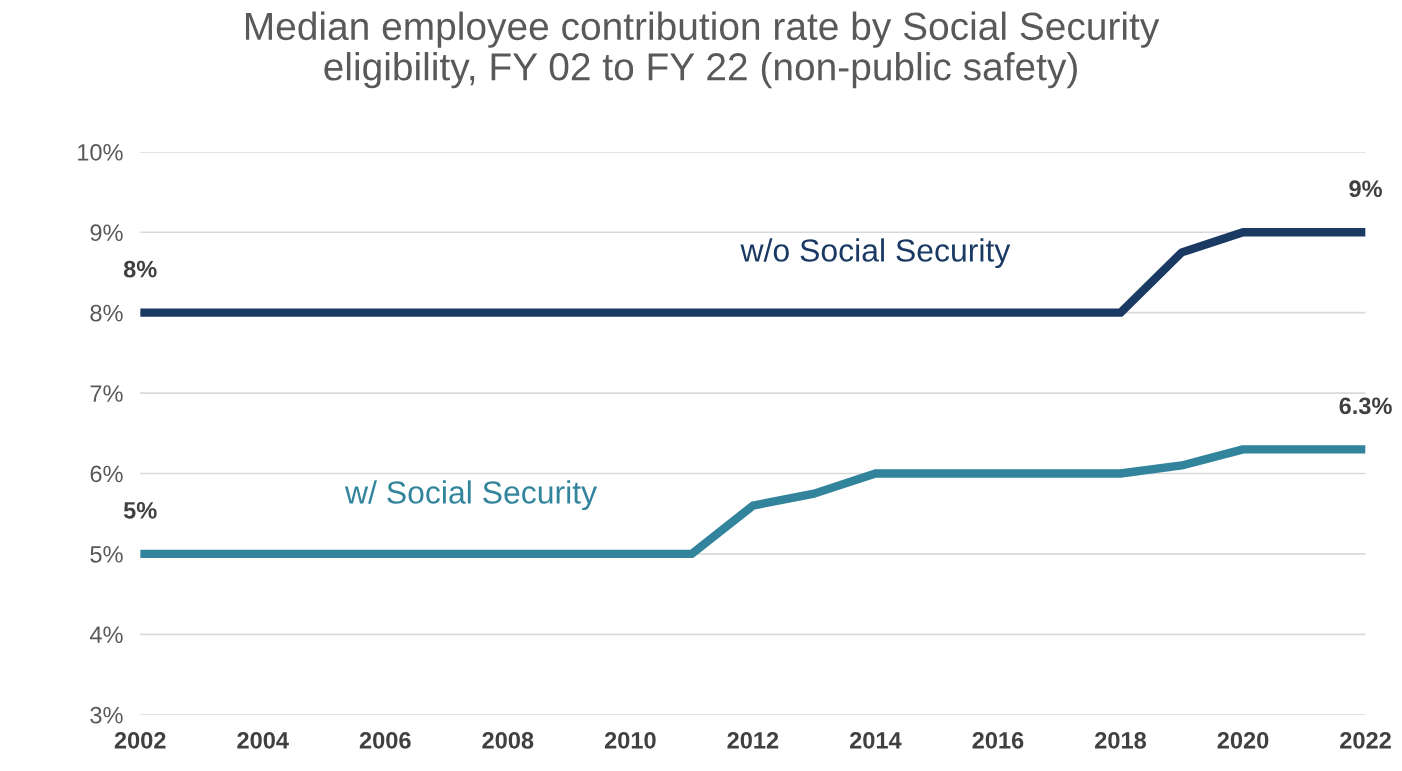 Image resolution: width=1402 pixels, height=771 pixels. What do you see at coordinates (106, 474) in the screenshot?
I see `y-tick-label: 6%` at bounding box center [106, 474].